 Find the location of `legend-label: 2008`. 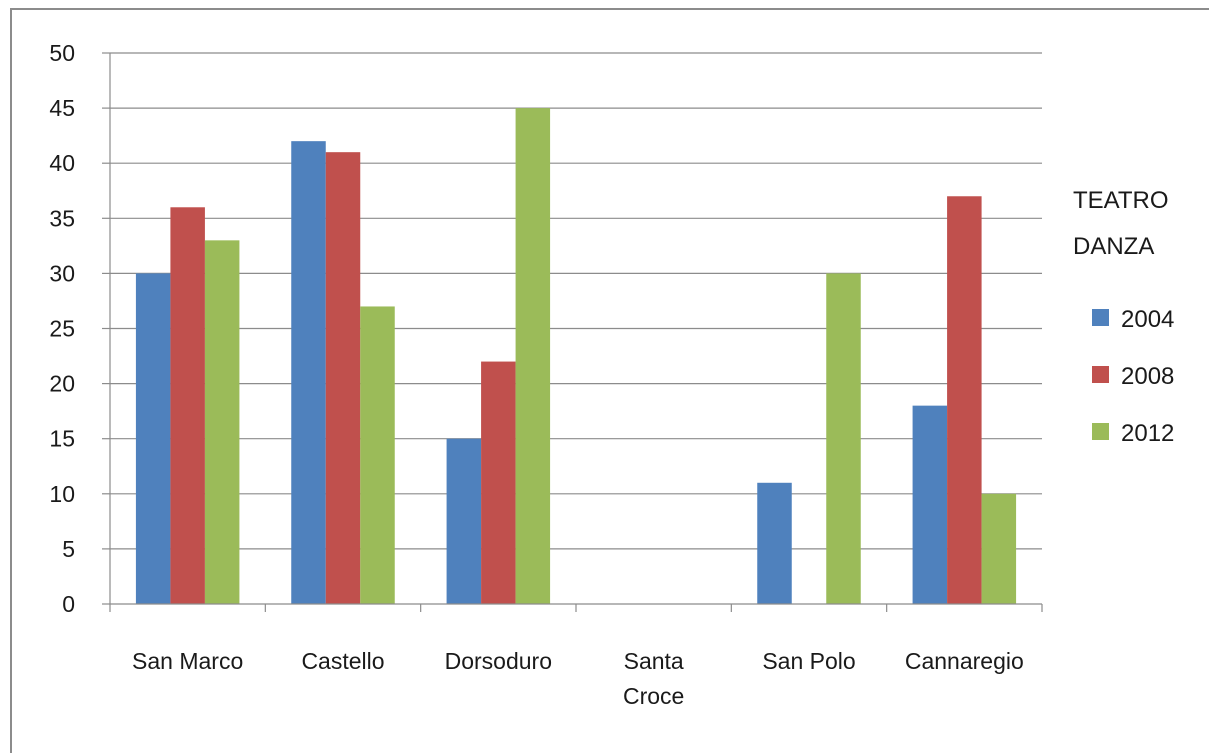

legend-label: 2008 is located at coordinates (1147, 376).